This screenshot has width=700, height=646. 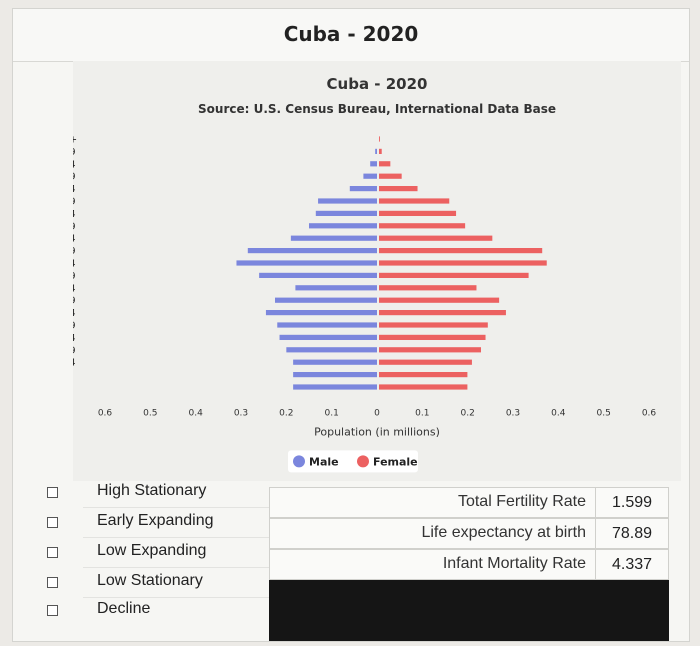 What do you see at coordinates (74, 164) in the screenshot?
I see `age-group-label: 90-94` at bounding box center [74, 164].